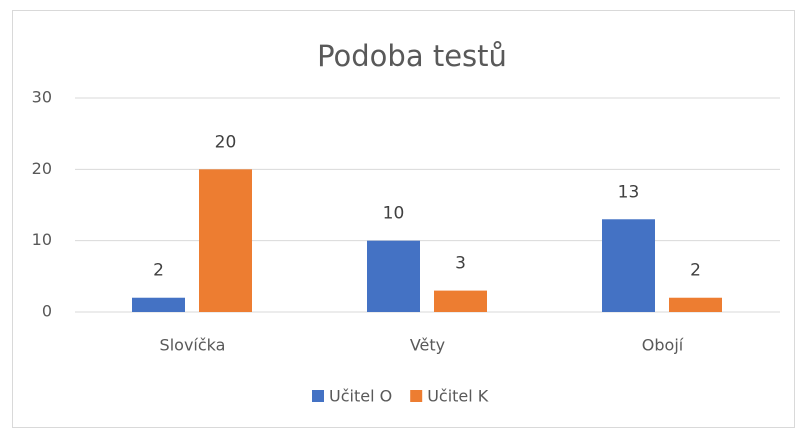  I want to click on y-tick-label: 10, so click(42, 239).